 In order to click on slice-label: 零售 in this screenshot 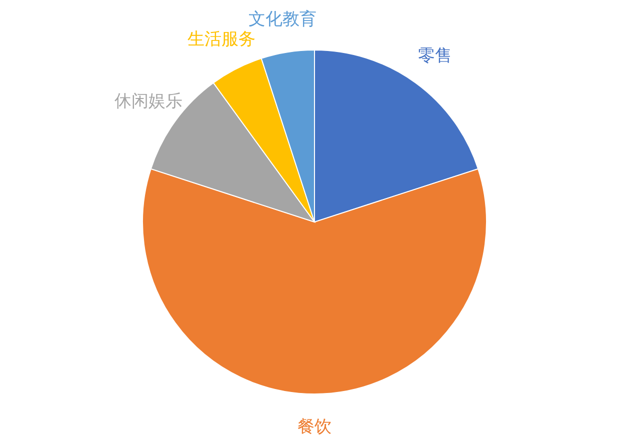, I will do `click(435, 56)`.